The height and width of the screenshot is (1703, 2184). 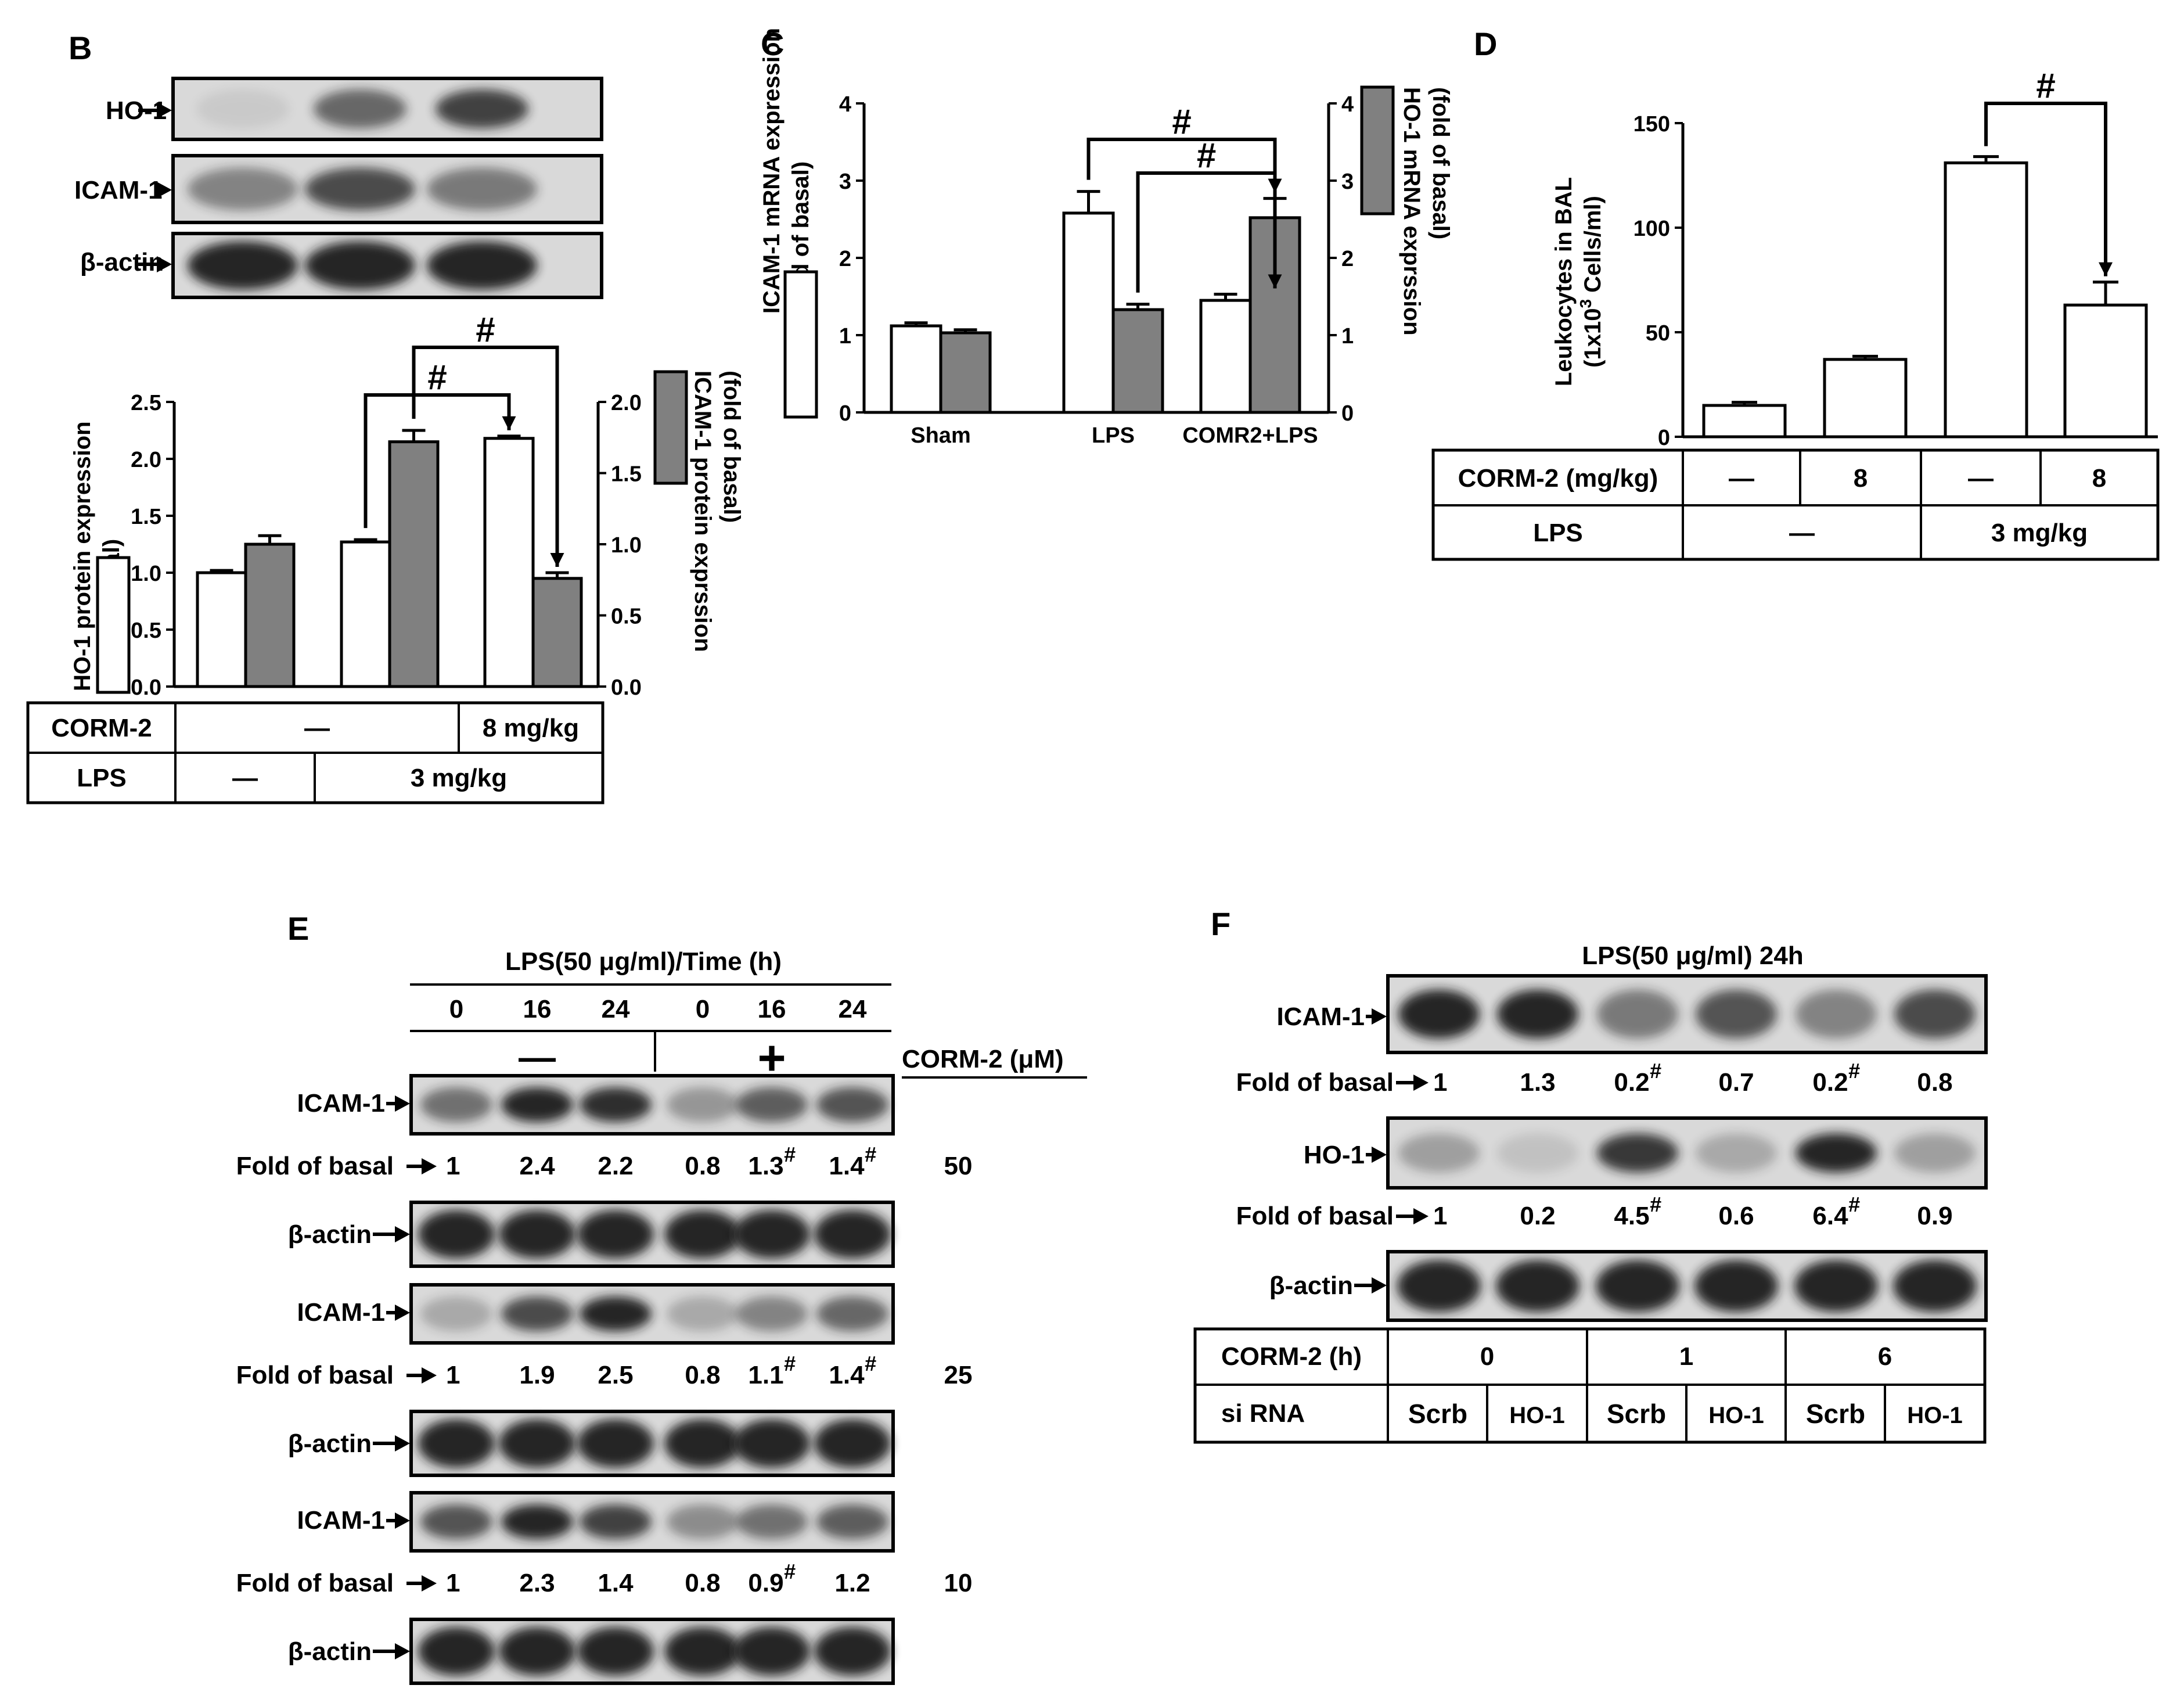 What do you see at coordinates (1685, 1414) in the screenshot?
I see `f-table-sirna-cells: Scrb HO-1 Scrb HO-1 Scrb HO-1` at bounding box center [1685, 1414].